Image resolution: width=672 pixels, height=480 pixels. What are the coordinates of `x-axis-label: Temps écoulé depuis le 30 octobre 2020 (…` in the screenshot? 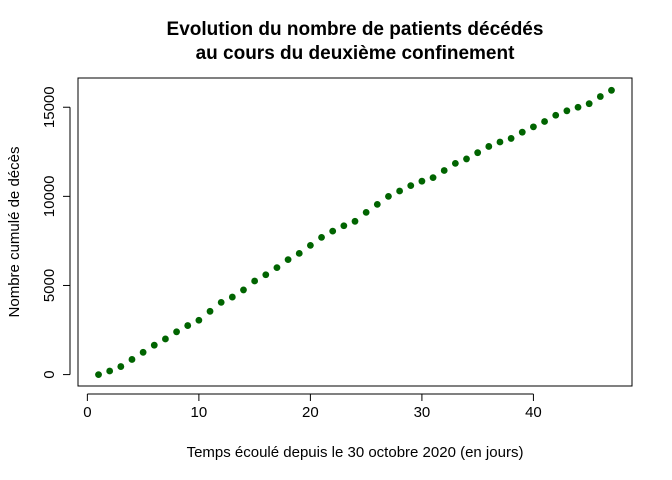 It's located at (355, 452).